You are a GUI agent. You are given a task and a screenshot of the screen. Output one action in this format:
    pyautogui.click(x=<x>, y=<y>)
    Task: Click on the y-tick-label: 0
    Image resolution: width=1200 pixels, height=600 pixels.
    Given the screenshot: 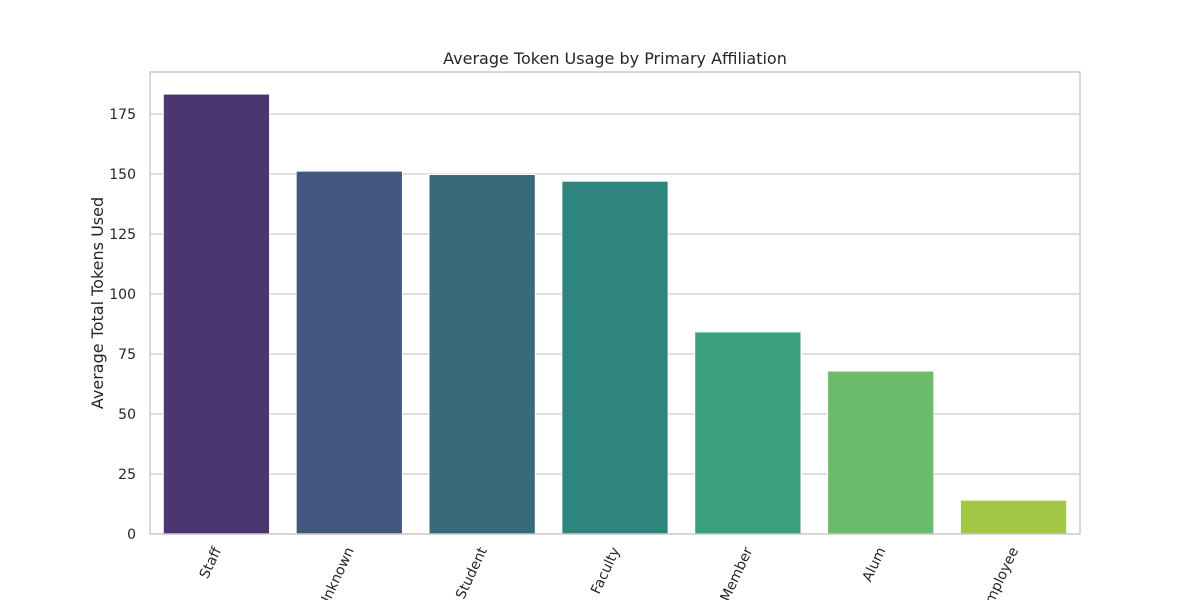 What is the action you would take?
    pyautogui.click(x=131, y=535)
    